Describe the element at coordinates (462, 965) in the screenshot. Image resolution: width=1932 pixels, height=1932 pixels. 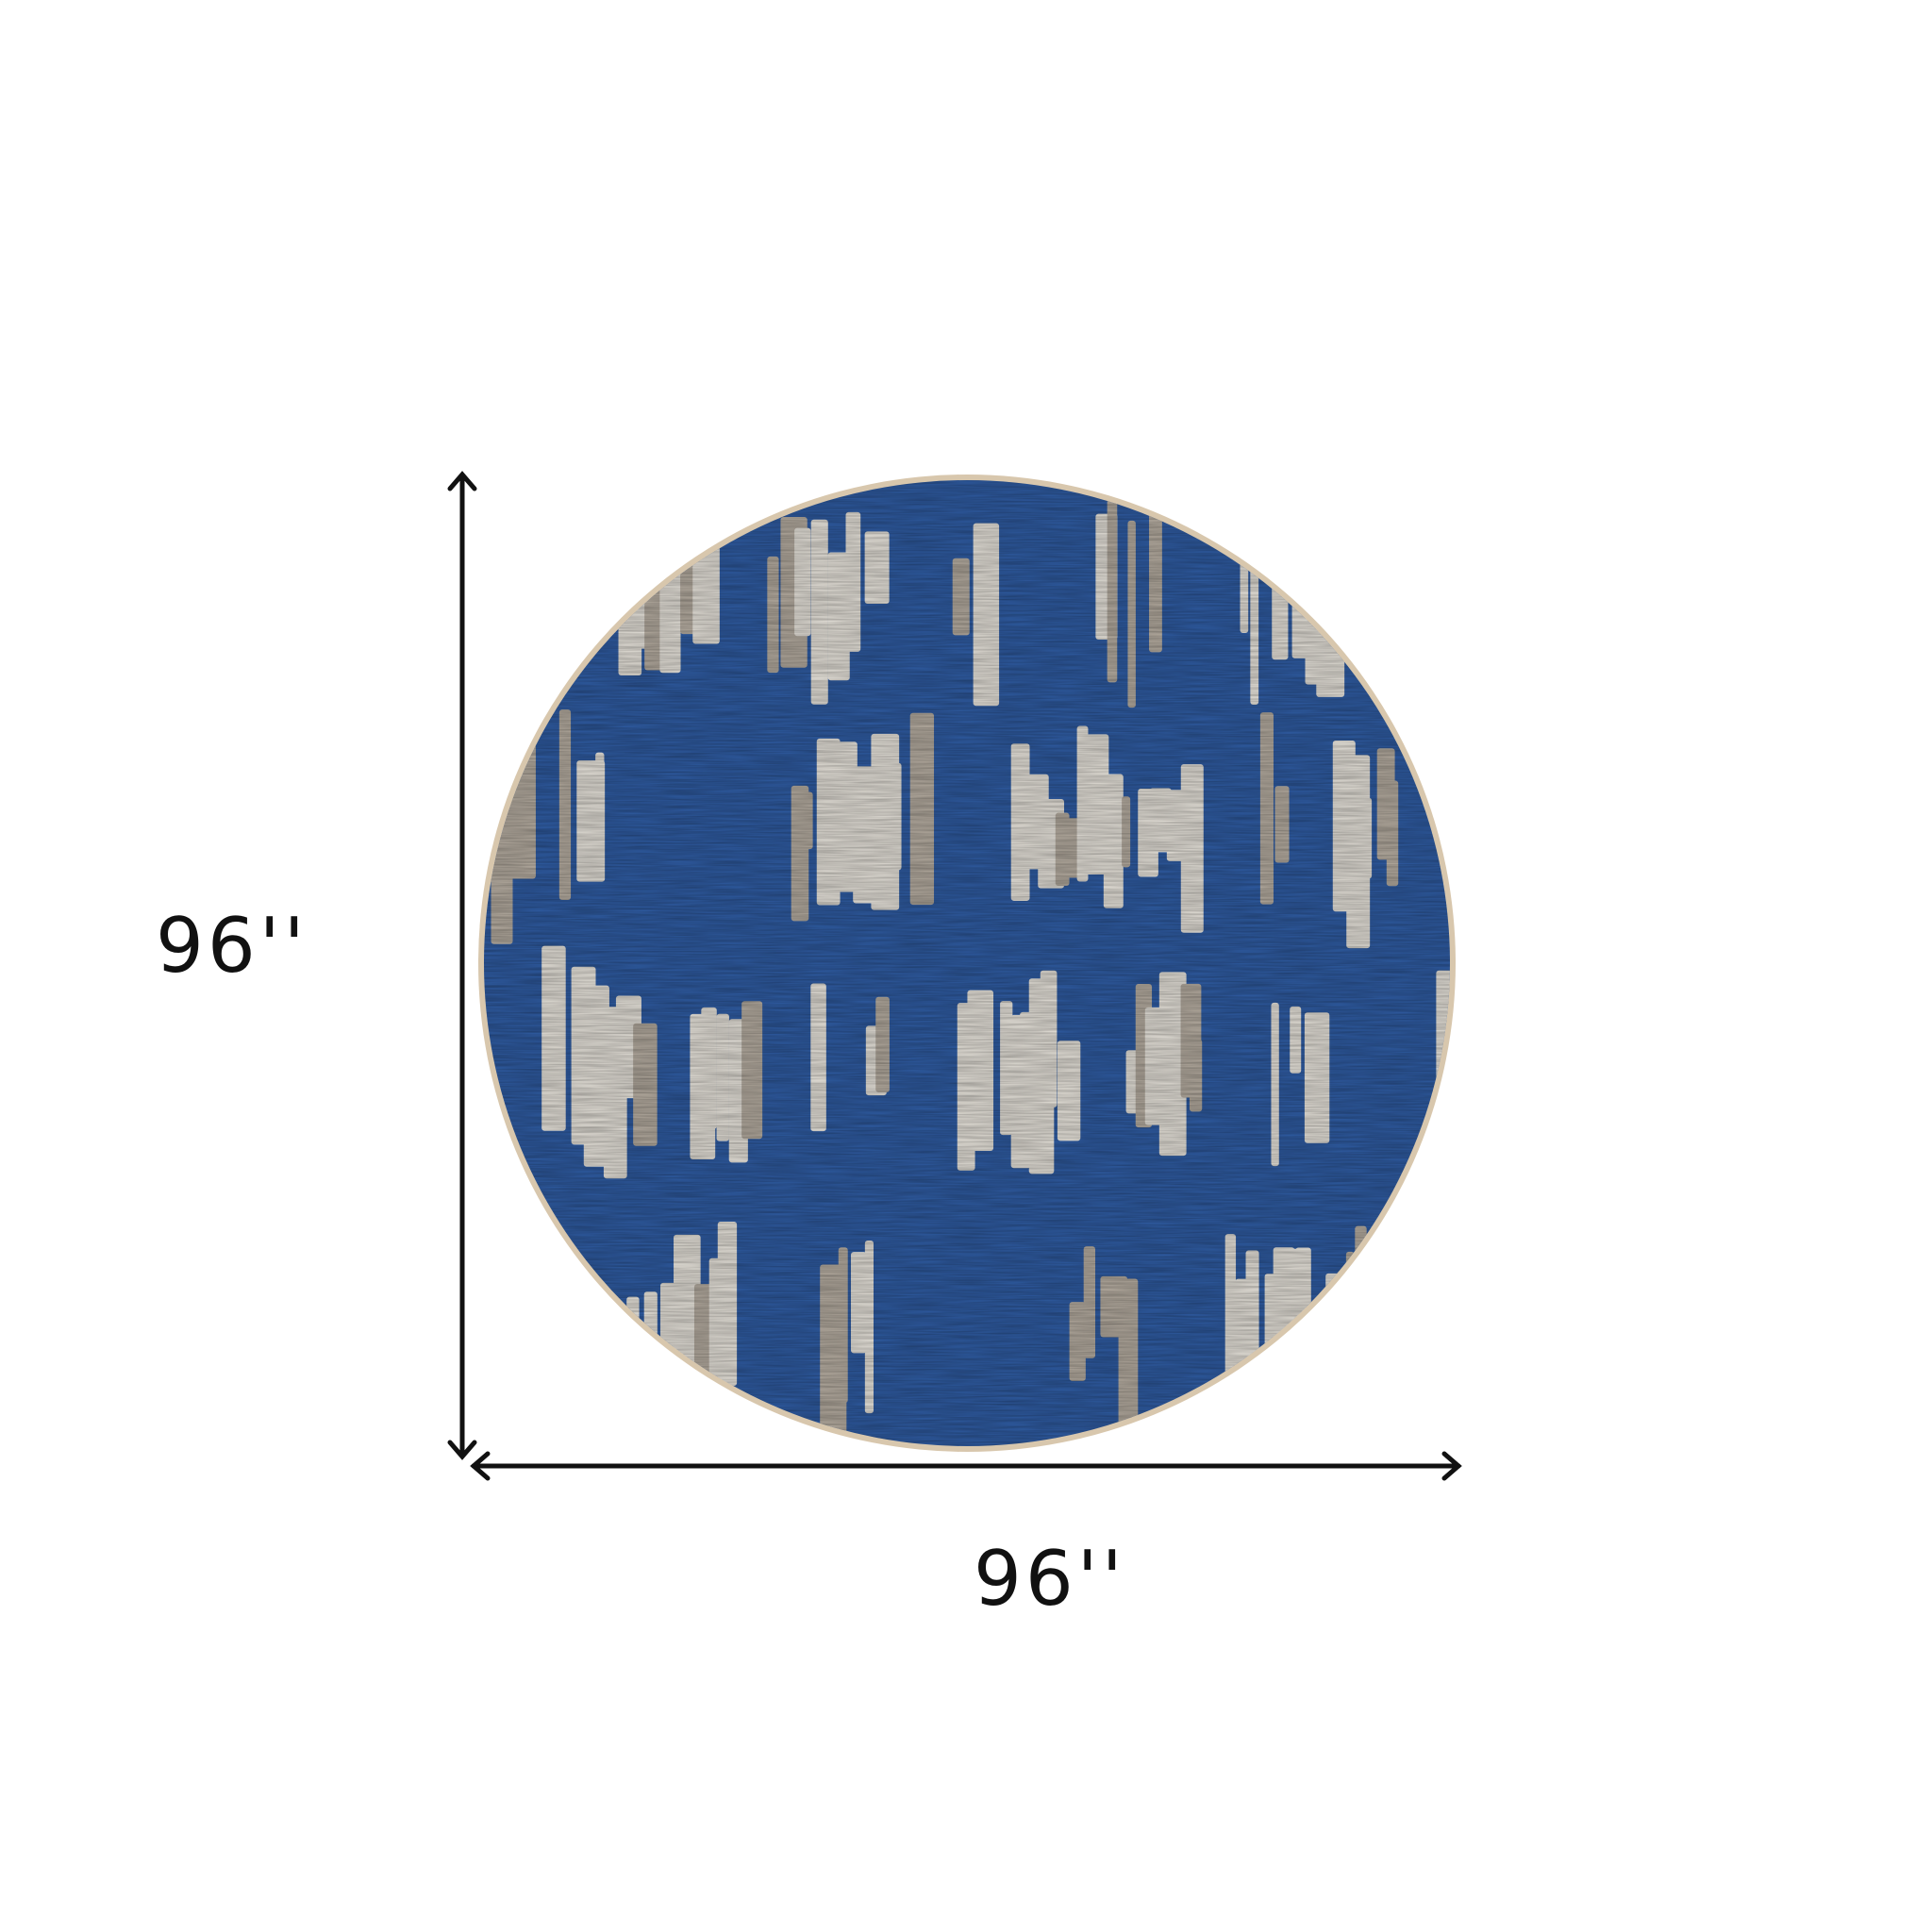
I see `height-dimension-arrow` at that location.